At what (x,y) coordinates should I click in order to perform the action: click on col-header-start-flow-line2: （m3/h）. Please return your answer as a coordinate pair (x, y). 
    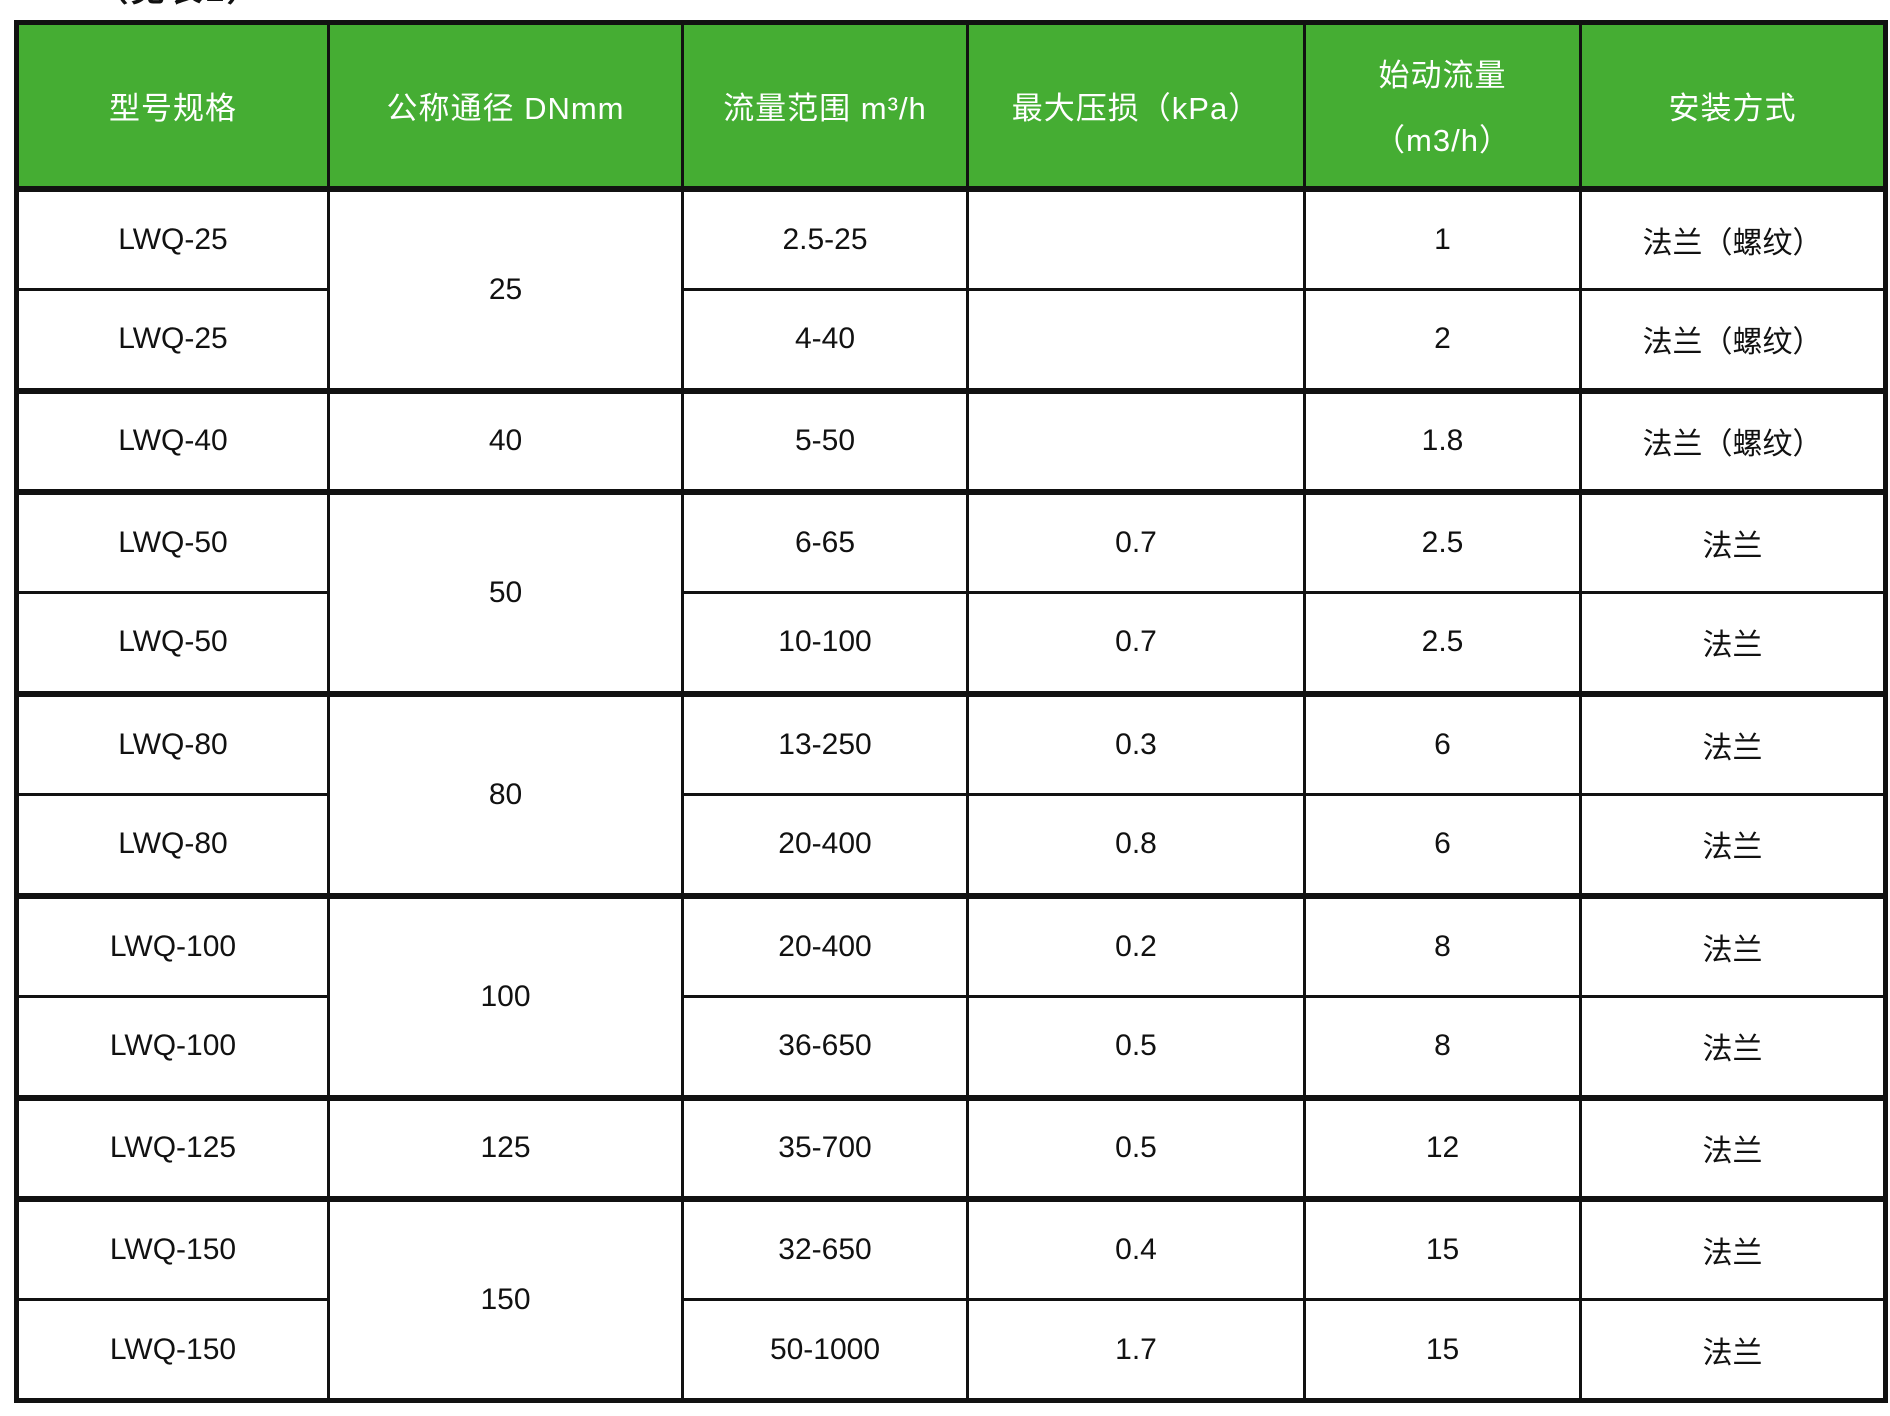
    Looking at the image, I should click on (1442, 141).